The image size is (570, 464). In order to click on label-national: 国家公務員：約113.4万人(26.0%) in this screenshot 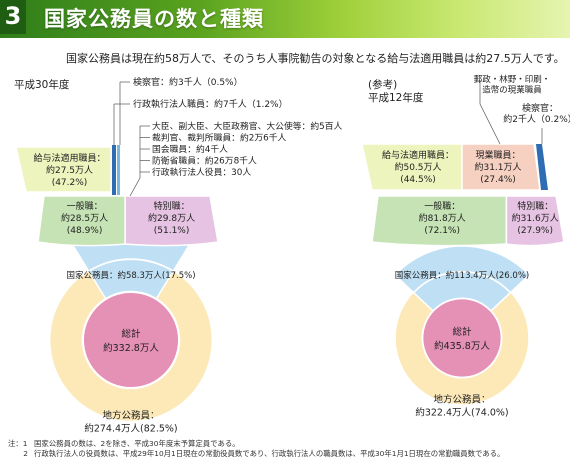, I will do `click(462, 275)`.